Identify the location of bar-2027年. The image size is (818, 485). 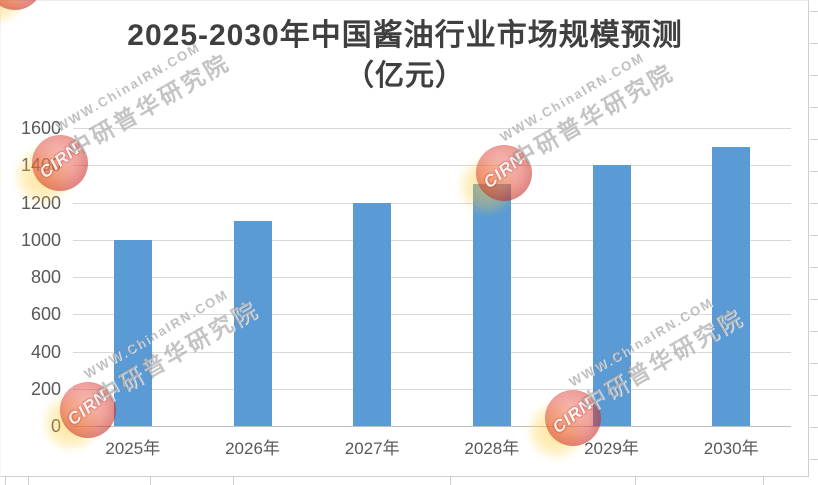
(372, 314).